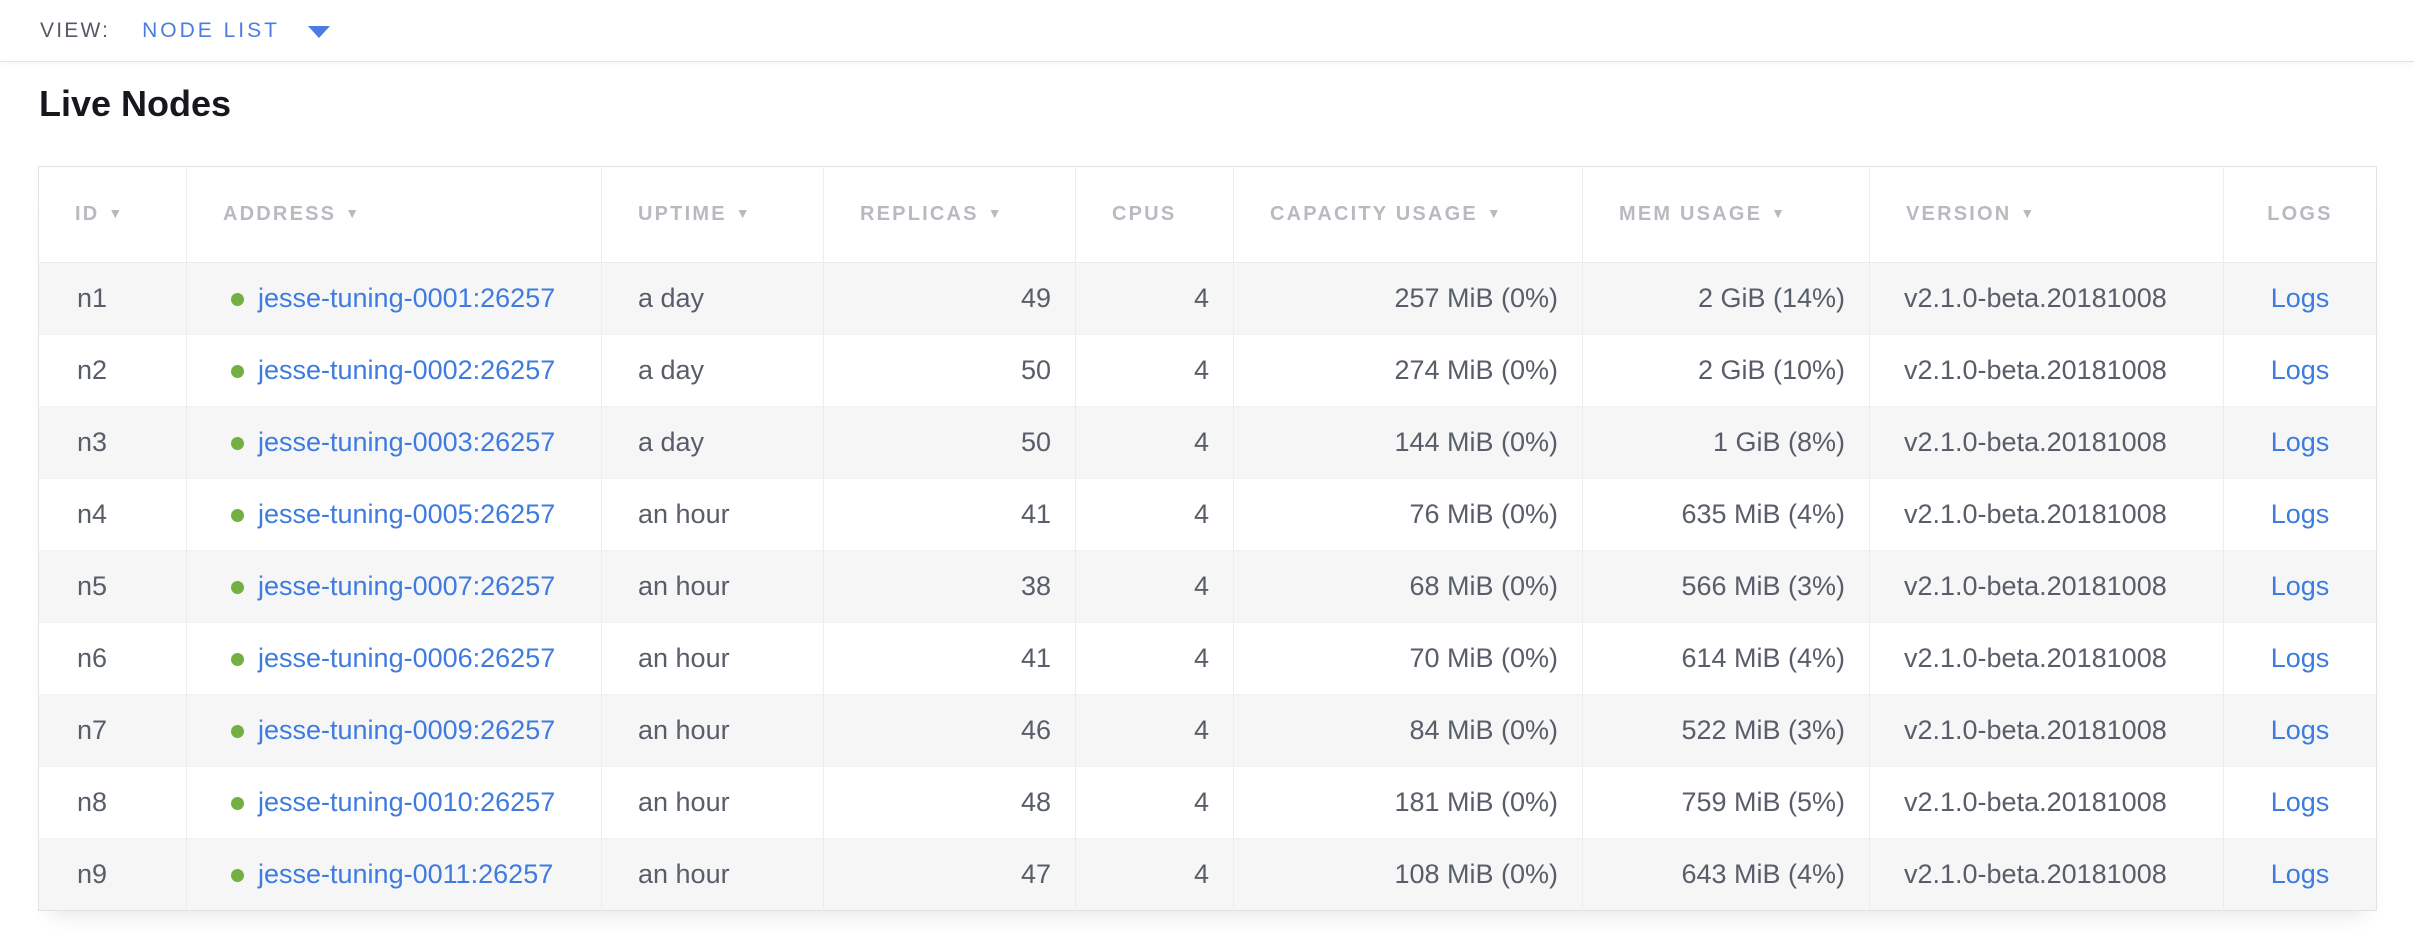 Image resolution: width=2414 pixels, height=948 pixels. Describe the element at coordinates (280, 213) in the screenshot. I see `column-header-label: ADDRESS` at that location.